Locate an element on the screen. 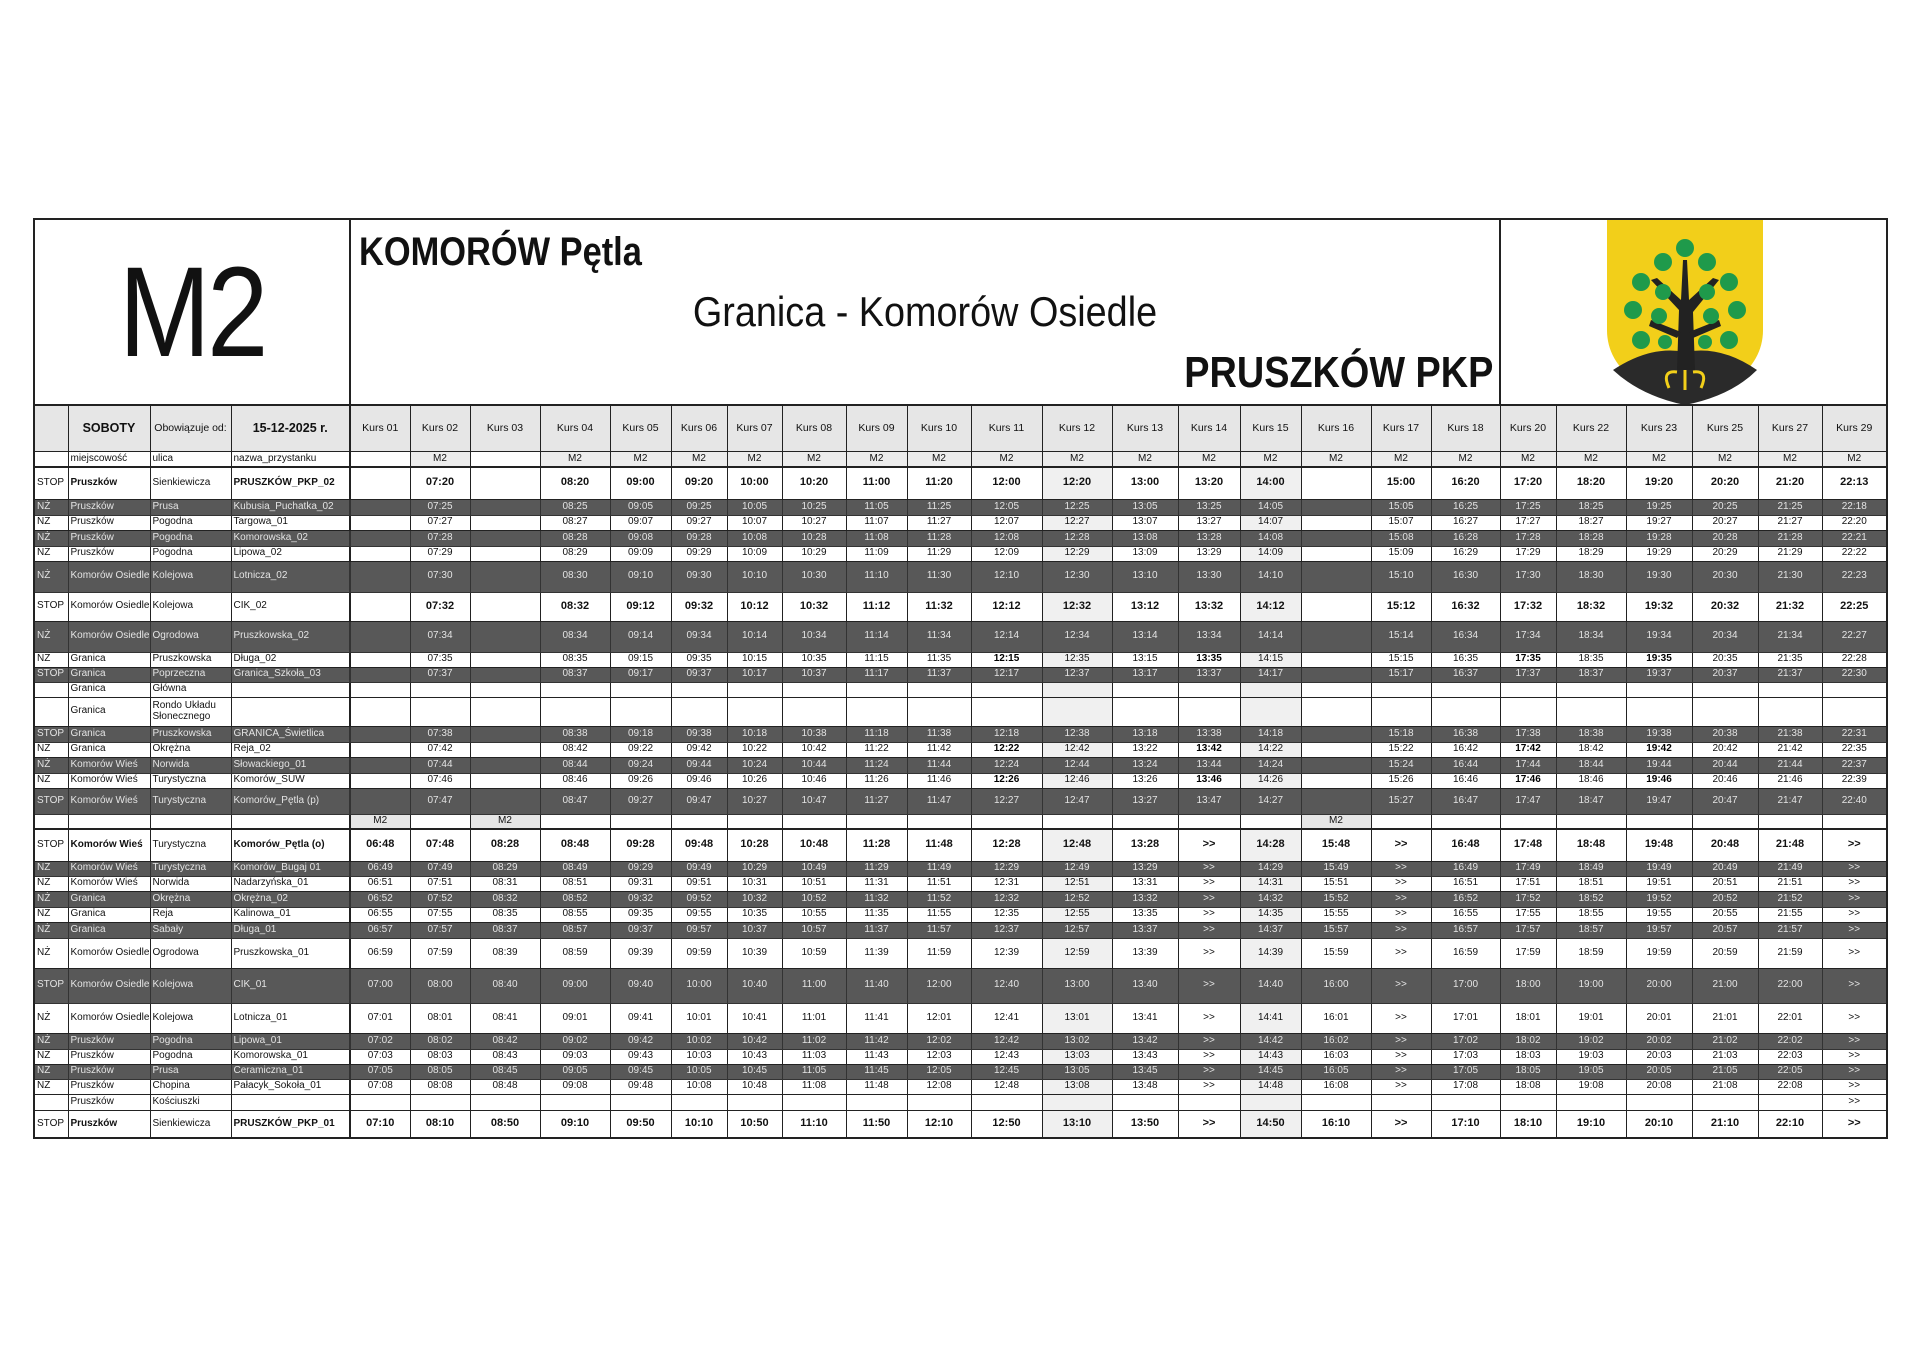  stop-street: Rondo Układu Słonecznego is located at coordinates (190, 711).